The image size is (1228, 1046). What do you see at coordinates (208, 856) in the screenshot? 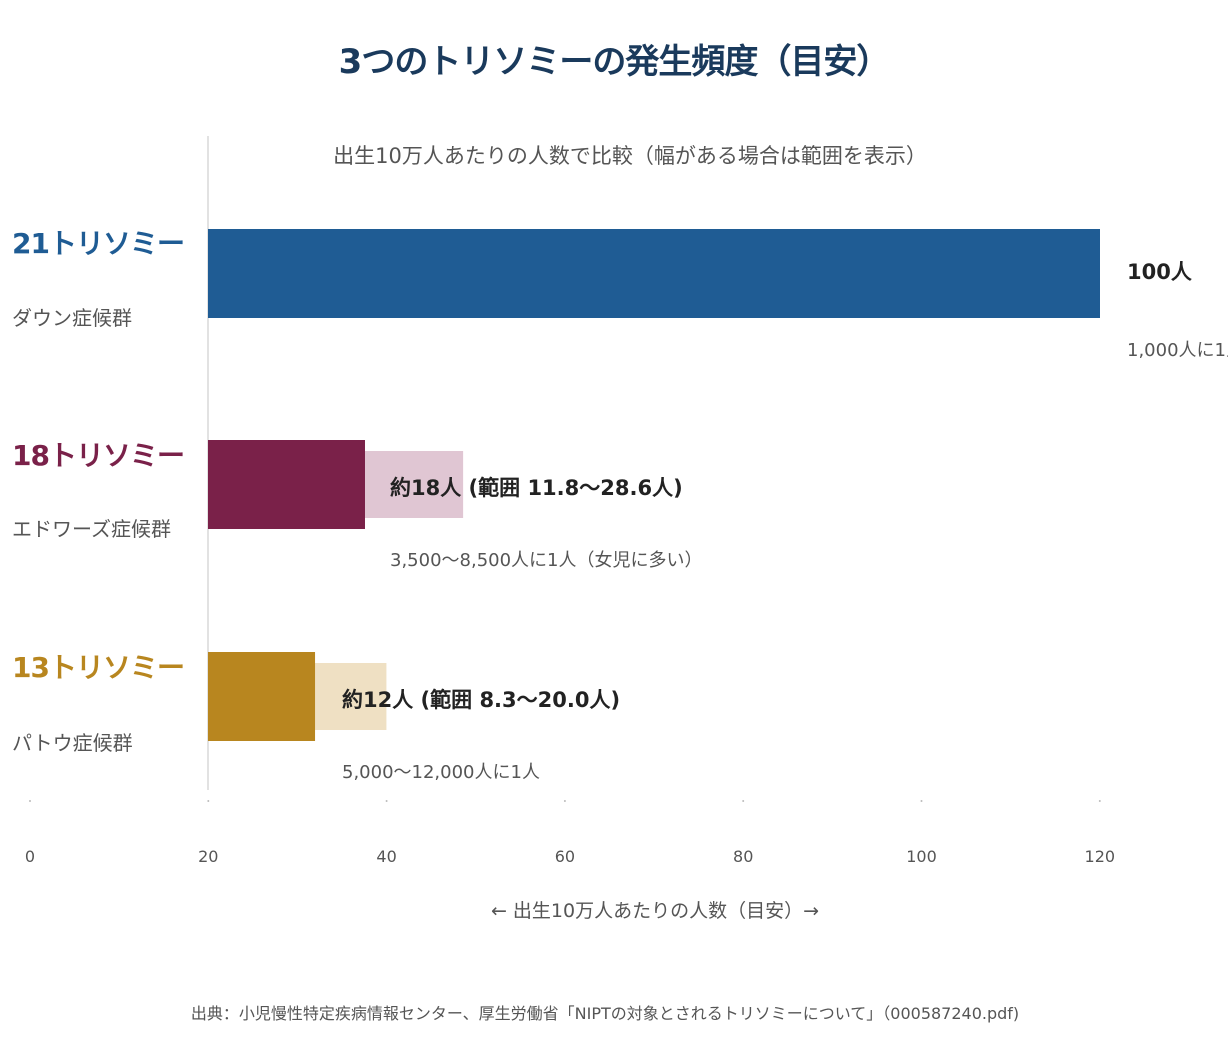
I see `x-tick-label: 20` at bounding box center [208, 856].